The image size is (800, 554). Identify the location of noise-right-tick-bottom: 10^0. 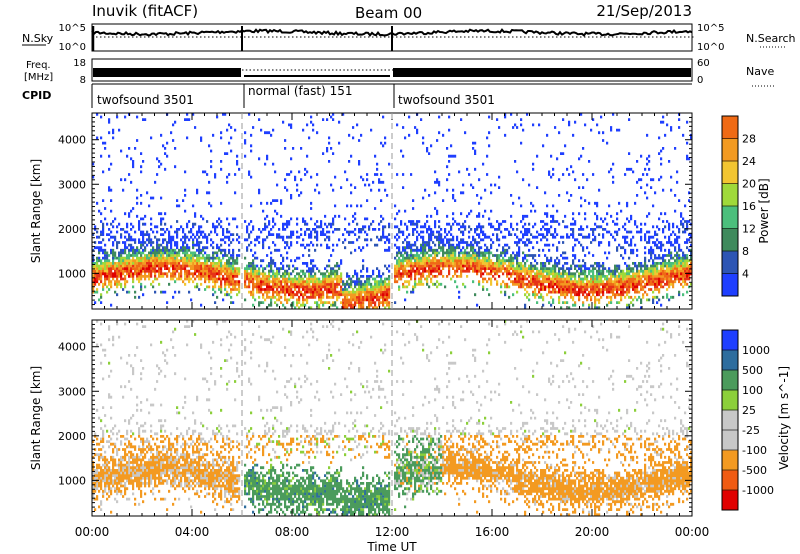
(710, 47).